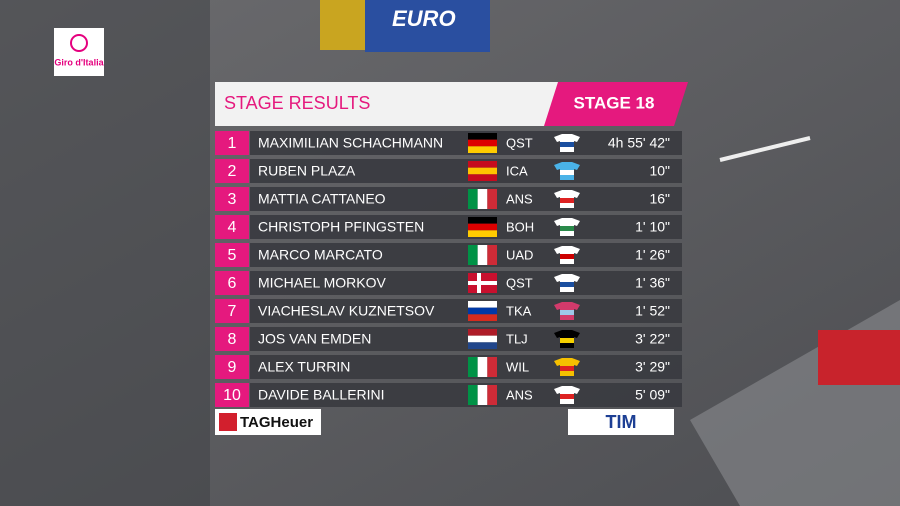 The height and width of the screenshot is (506, 900). I want to click on time: 10", so click(659, 171).